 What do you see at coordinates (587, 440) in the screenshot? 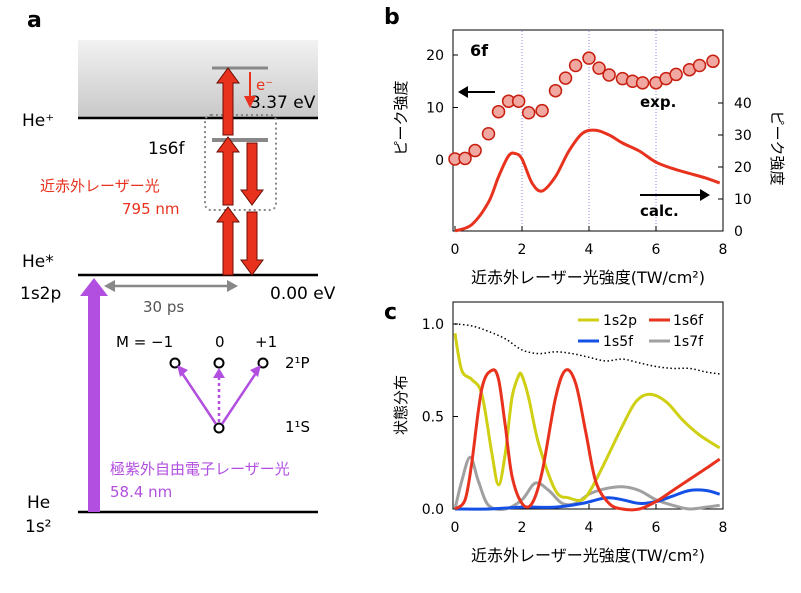
I see `series-line-1s6f` at bounding box center [587, 440].